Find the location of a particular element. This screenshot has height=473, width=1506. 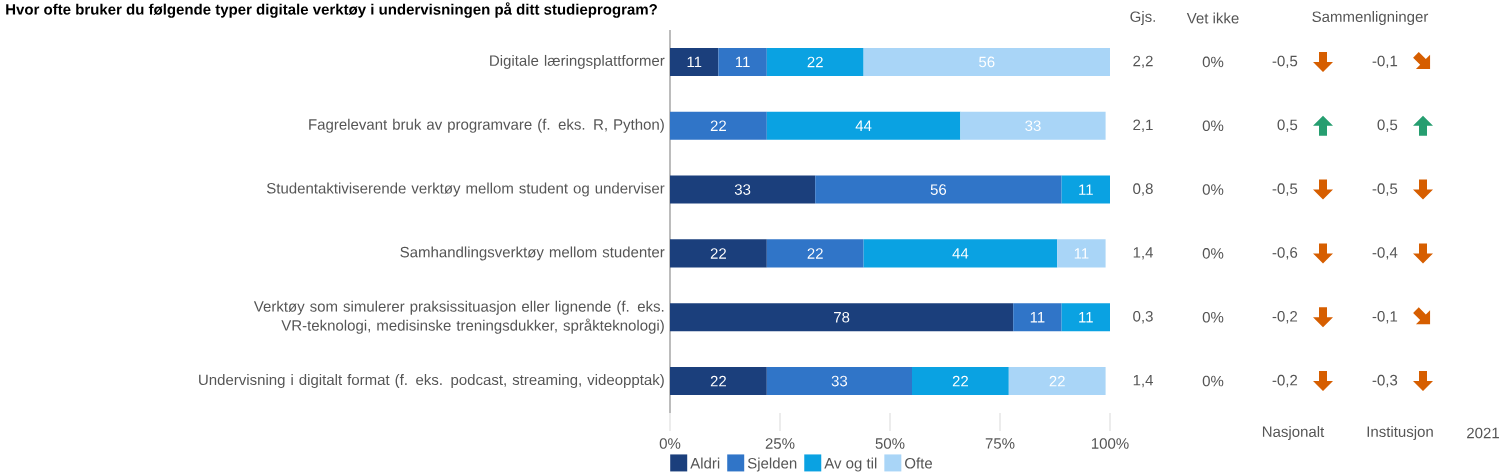

x-tick-label: 50% is located at coordinates (890, 443).